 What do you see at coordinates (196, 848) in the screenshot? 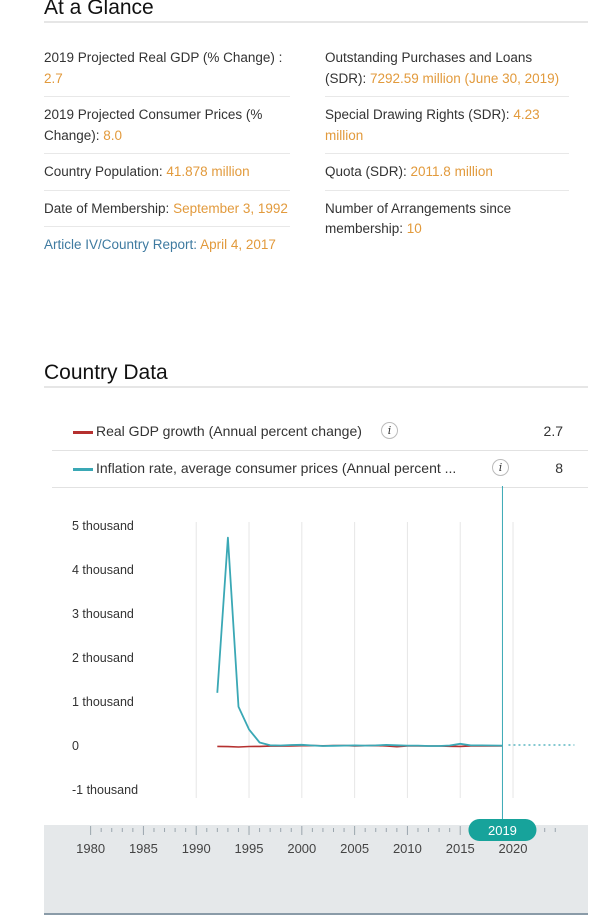
I see `navigator-tick-label: 1990` at bounding box center [196, 848].